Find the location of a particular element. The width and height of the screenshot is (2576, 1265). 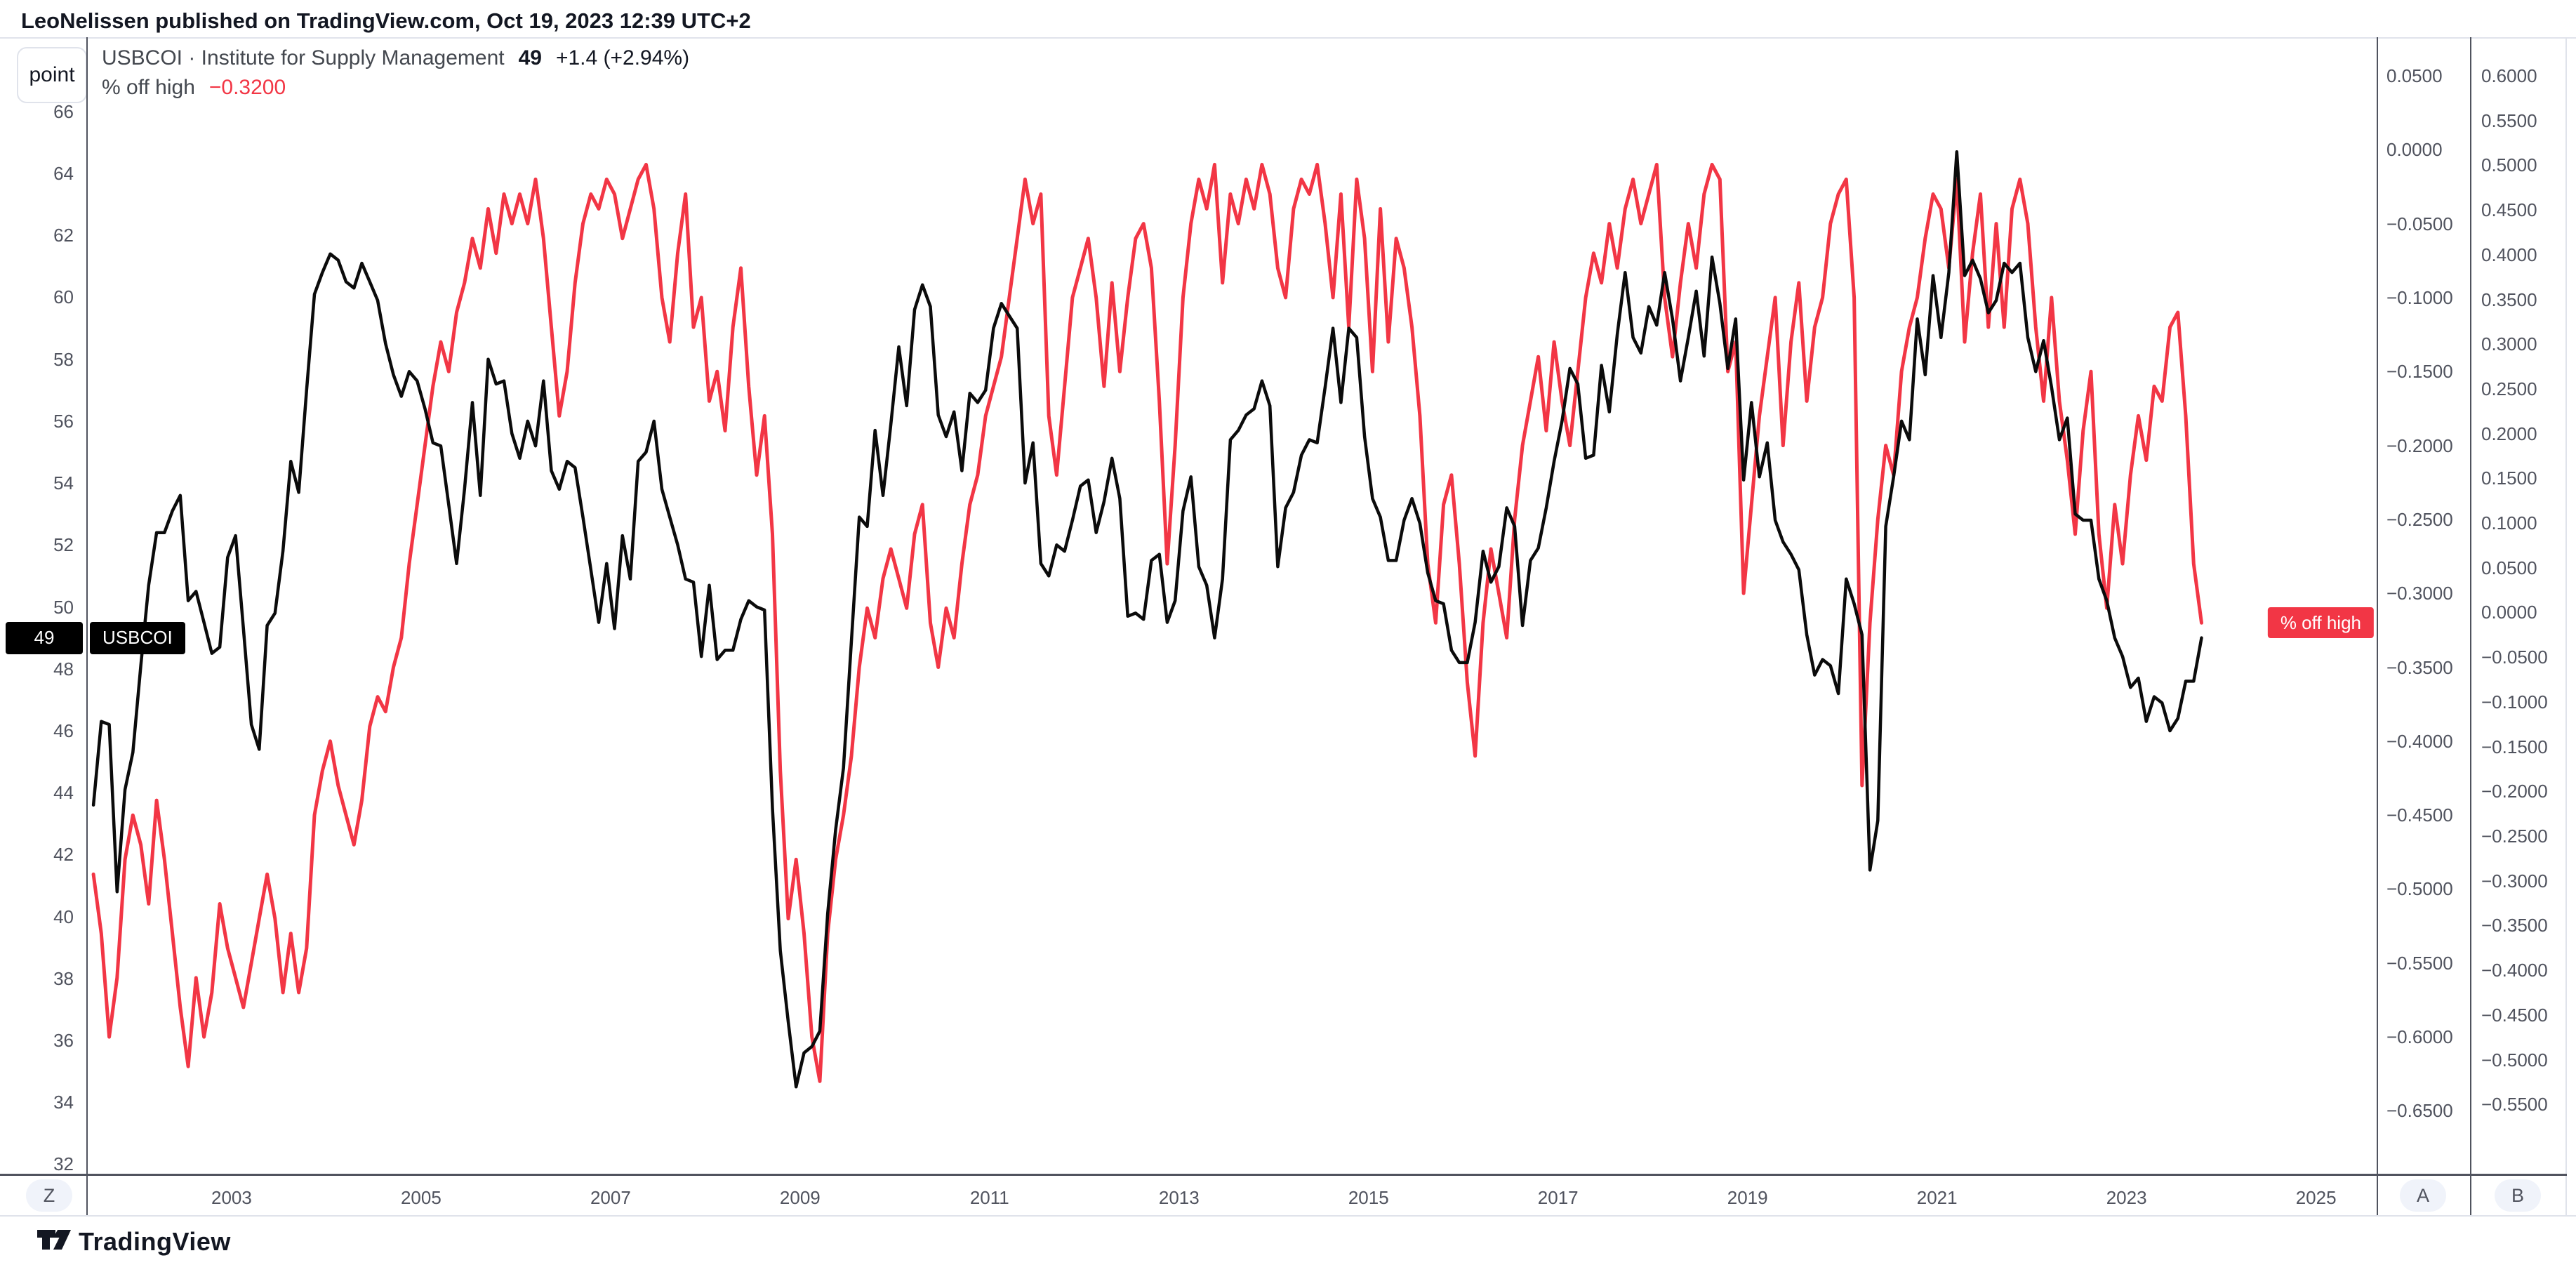

tradingview-logo-icon is located at coordinates (54, 1242).